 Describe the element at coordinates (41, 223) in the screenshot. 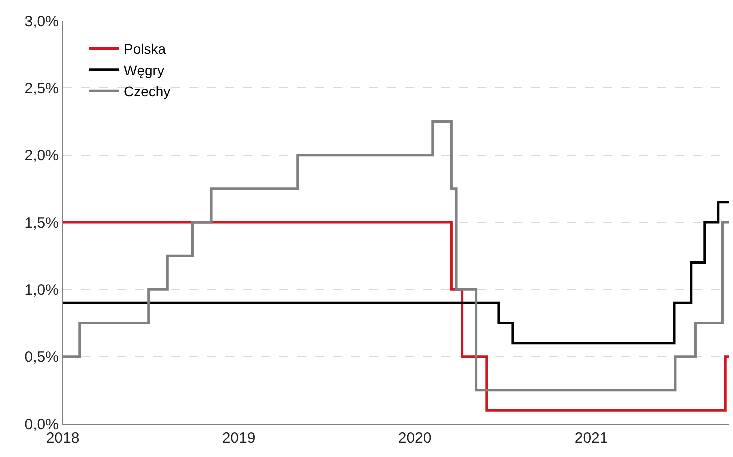

I see `y-tick-label: 1,5%` at that location.